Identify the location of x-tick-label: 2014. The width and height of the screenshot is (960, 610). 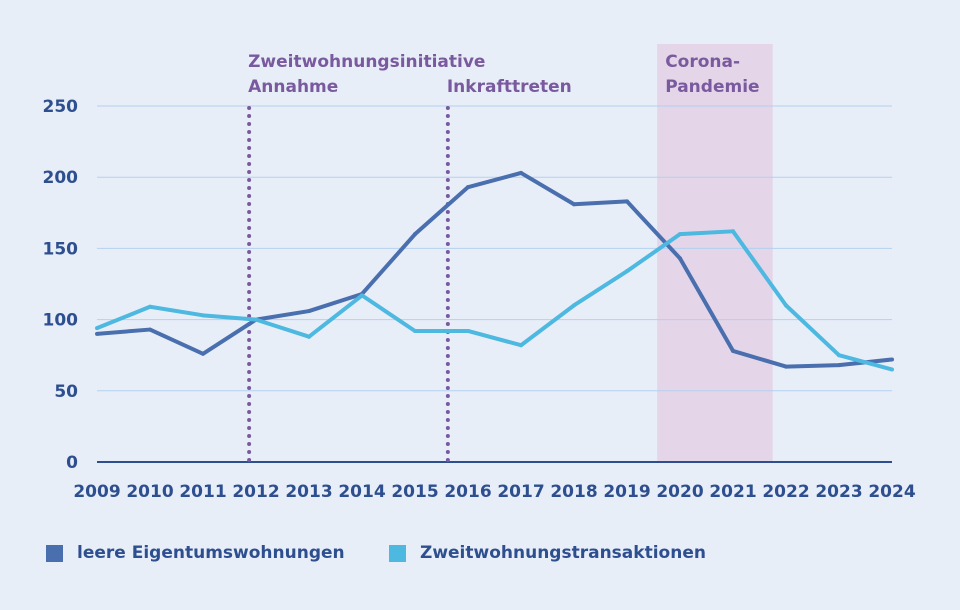
(361, 492).